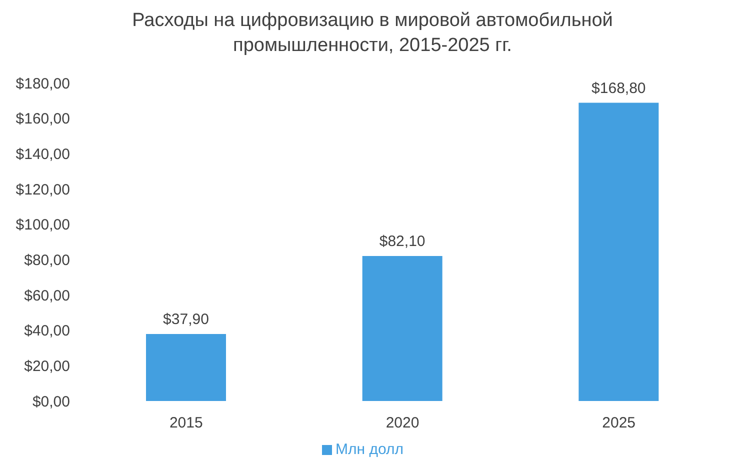 This screenshot has height=463, width=745. I want to click on y-tick-label: $40,00, so click(47, 331).